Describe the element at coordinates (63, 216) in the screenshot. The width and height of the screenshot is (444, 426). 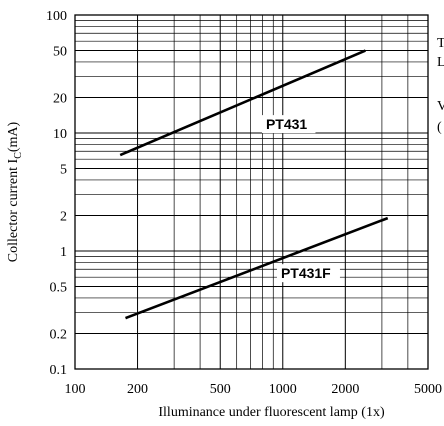
I see `y-tick-label: 2` at that location.